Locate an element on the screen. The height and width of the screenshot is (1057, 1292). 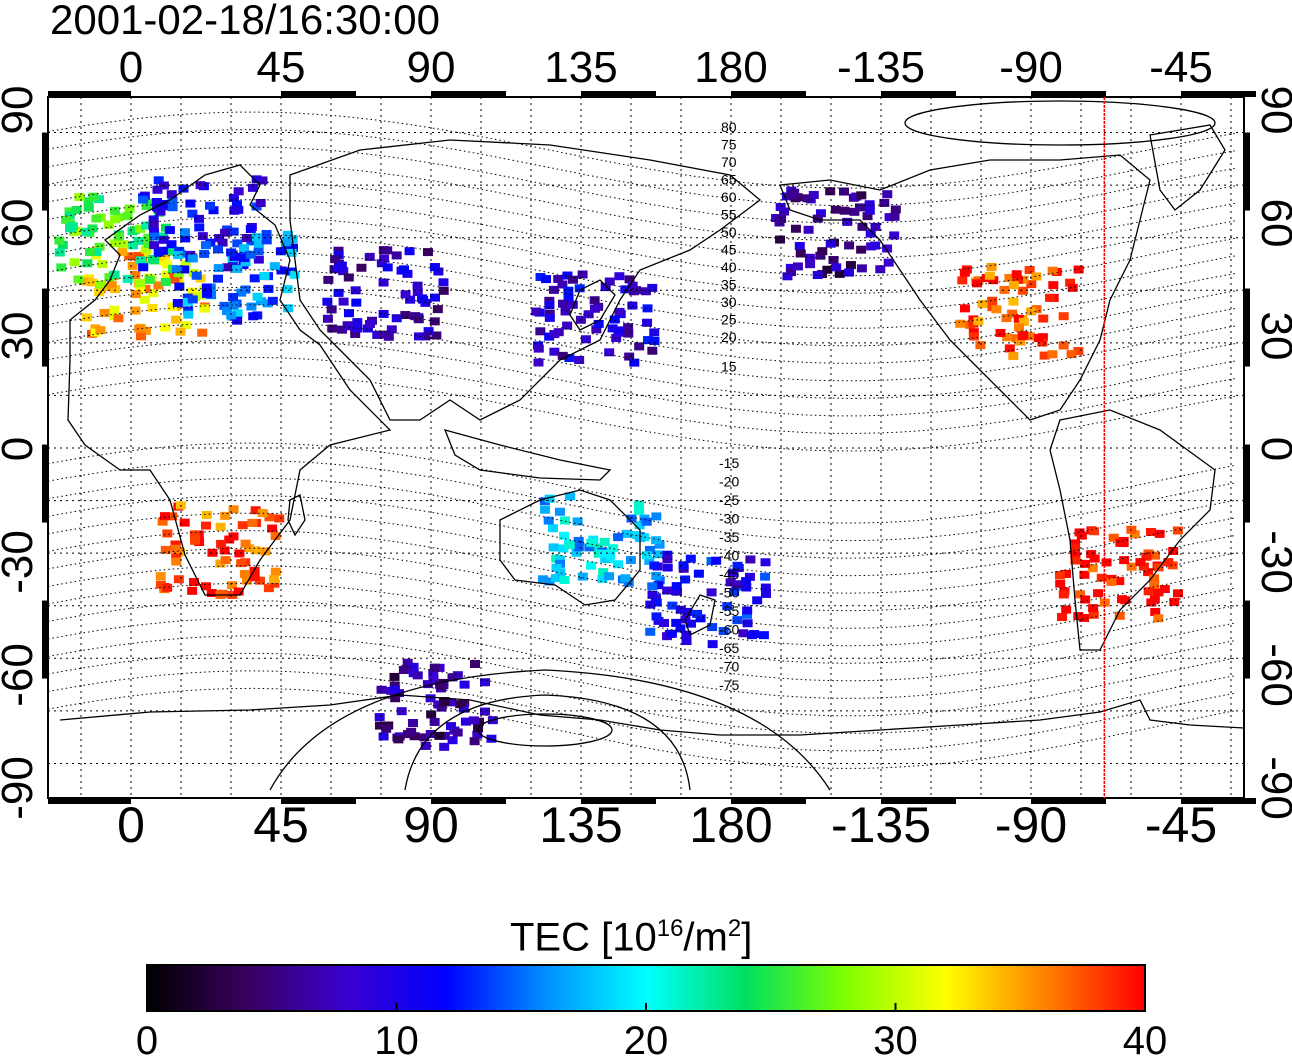
lon-tick-label-bottom: -135 is located at coordinates (881, 825).